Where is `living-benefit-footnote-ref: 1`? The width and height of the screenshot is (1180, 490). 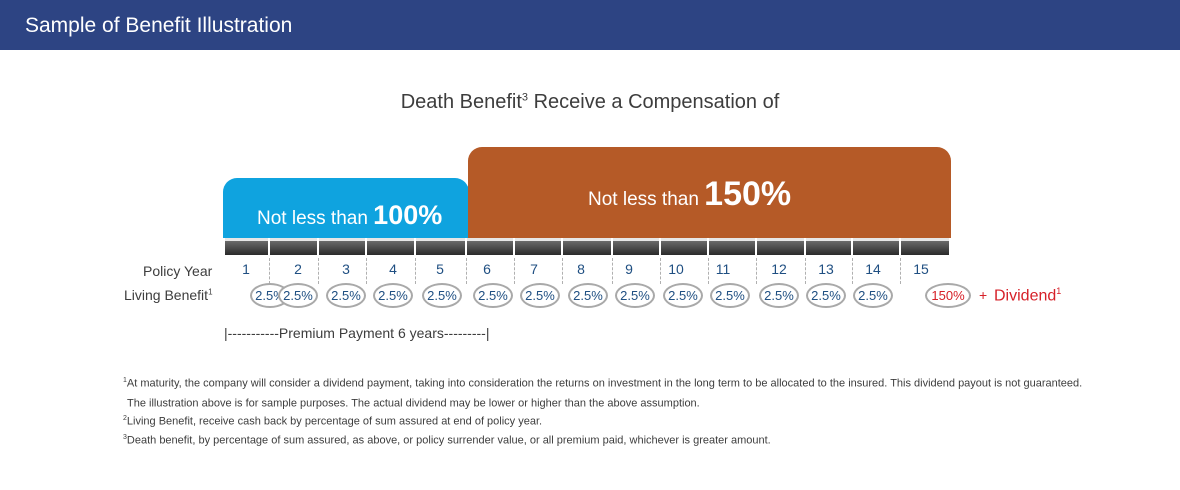
living-benefit-footnote-ref: 1 is located at coordinates (210, 292).